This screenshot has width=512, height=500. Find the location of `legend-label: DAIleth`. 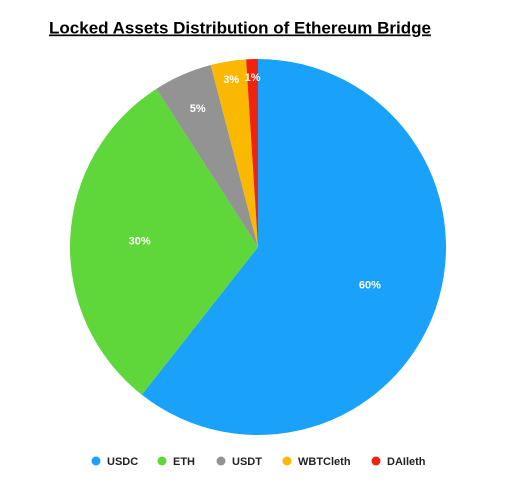

legend-label: DAIleth is located at coordinates (406, 462).